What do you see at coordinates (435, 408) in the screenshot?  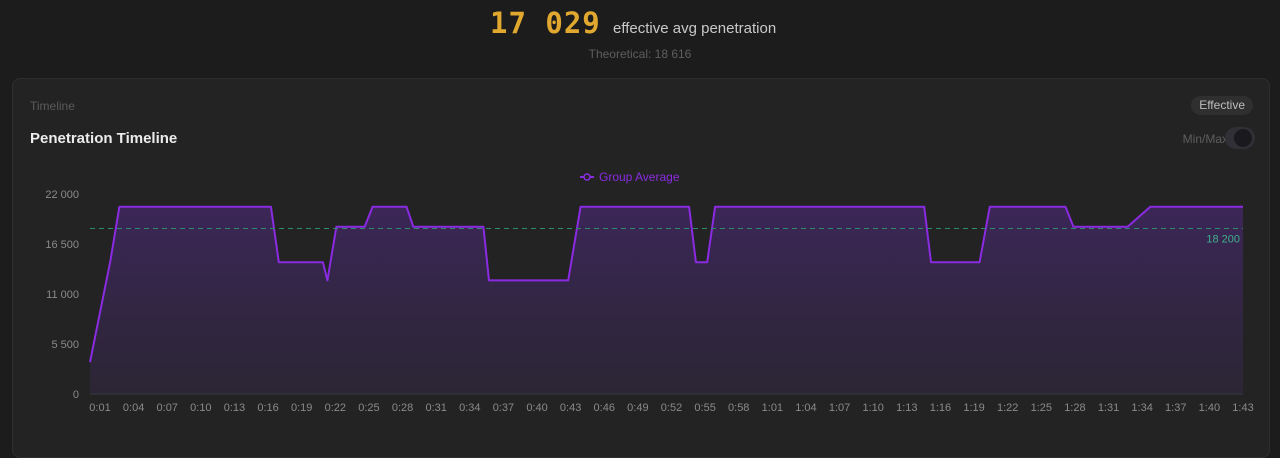 I see `x-tick-label: 0:31` at bounding box center [435, 408].